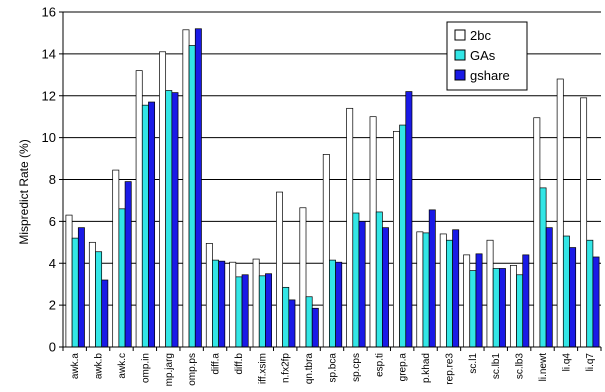 Image resolution: width=605 pixels, height=392 pixels. I want to click on x-tick-label: esp.ti, so click(379, 365).